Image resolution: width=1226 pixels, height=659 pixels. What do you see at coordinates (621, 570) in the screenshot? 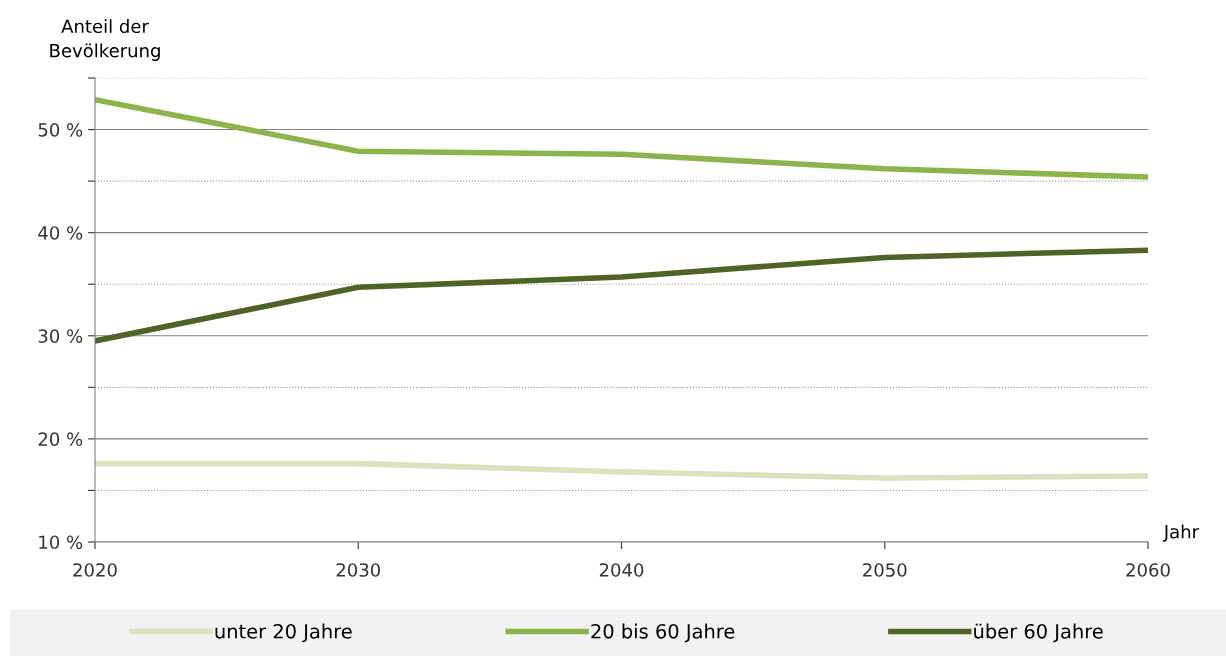
I see `x-tick-label: 2040` at bounding box center [621, 570].